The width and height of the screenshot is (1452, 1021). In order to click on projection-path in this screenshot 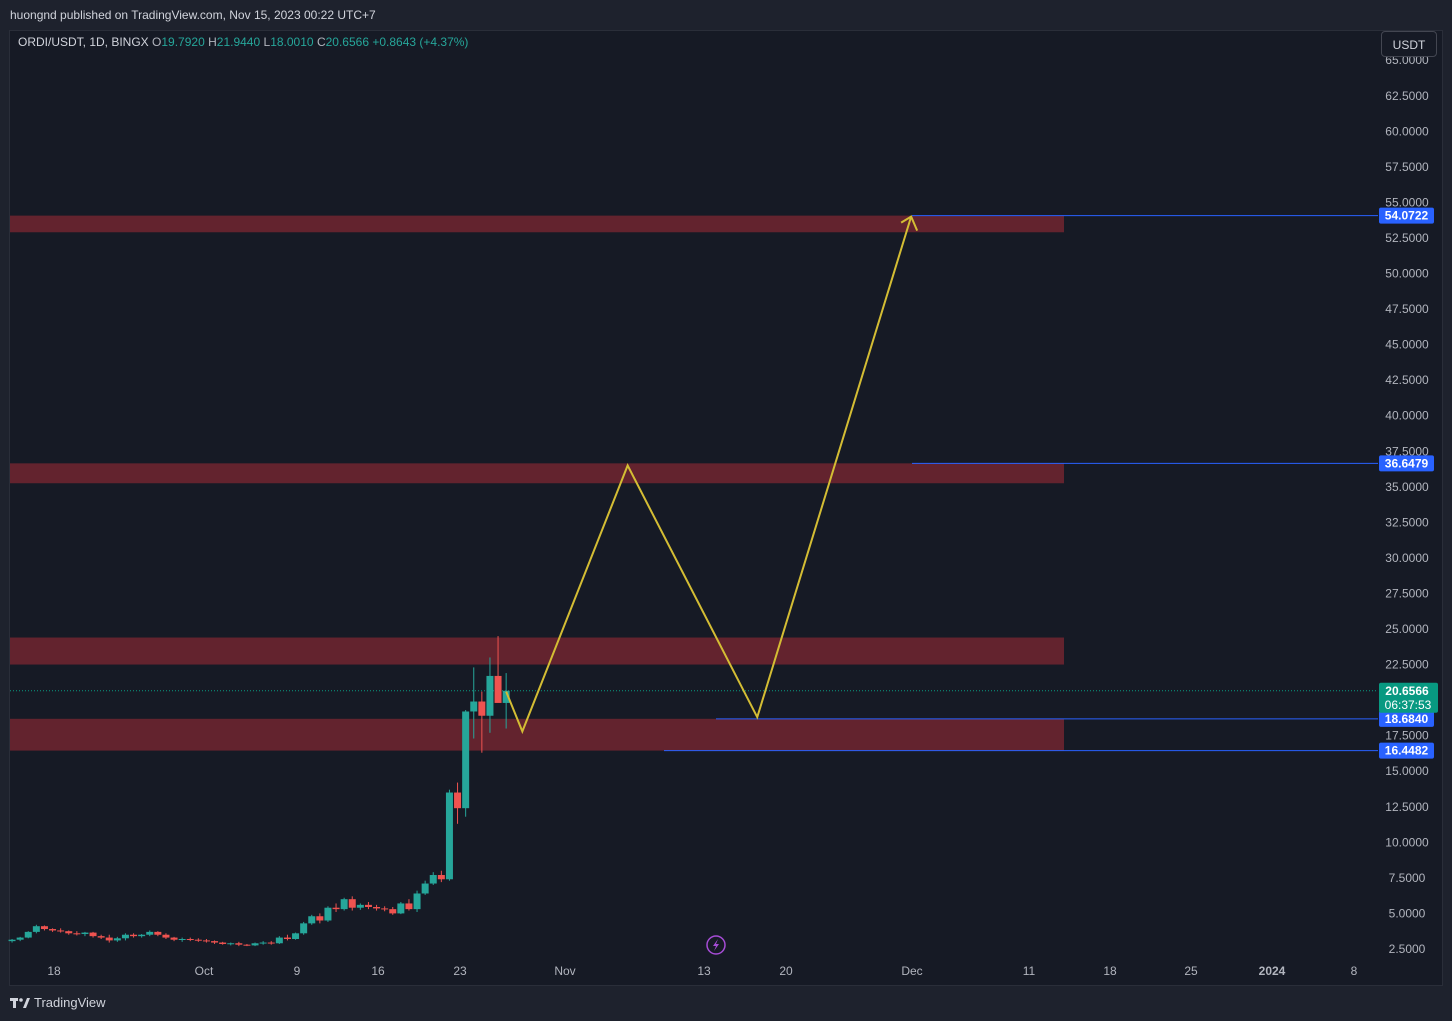, I will do `click(709, 475)`.